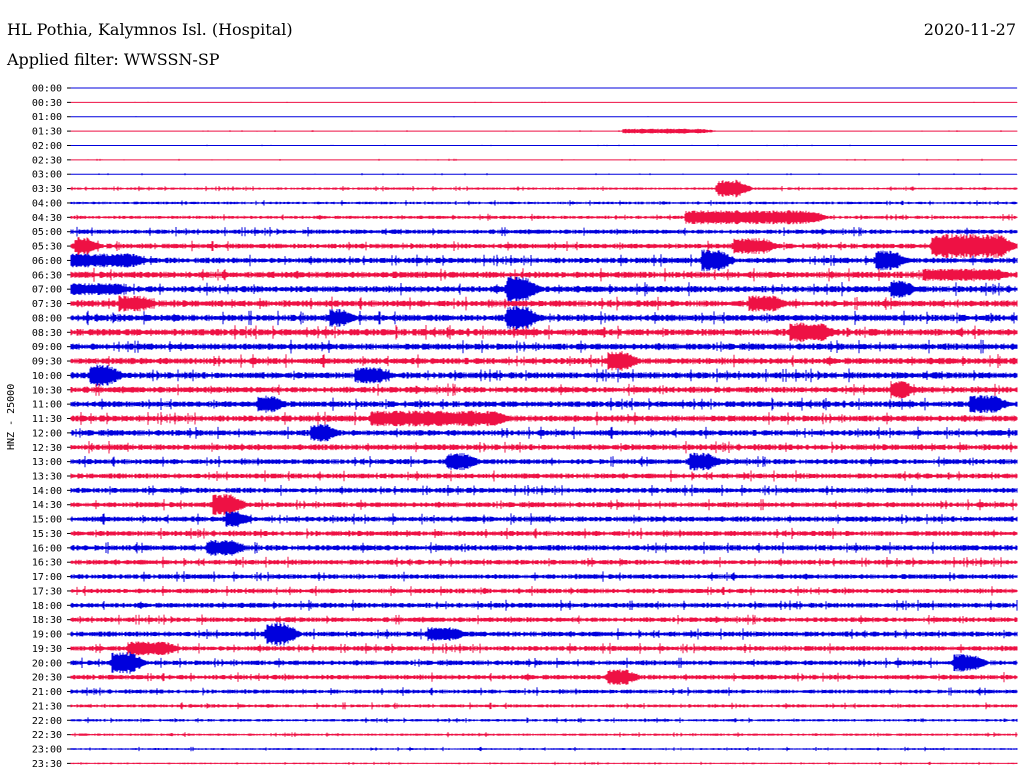 This screenshot has height=780, width=1024. What do you see at coordinates (47, 520) in the screenshot?
I see `time-label: 15:00` at bounding box center [47, 520].